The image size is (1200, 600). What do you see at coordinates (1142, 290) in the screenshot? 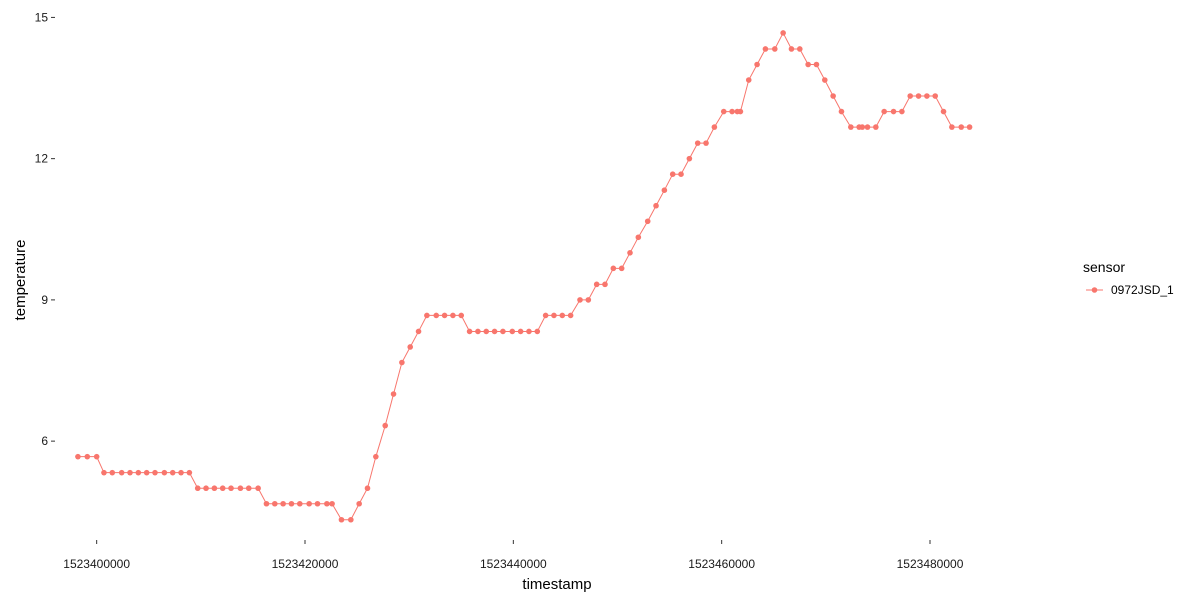
I see `legend-label: 0972JSD_1` at bounding box center [1142, 290].